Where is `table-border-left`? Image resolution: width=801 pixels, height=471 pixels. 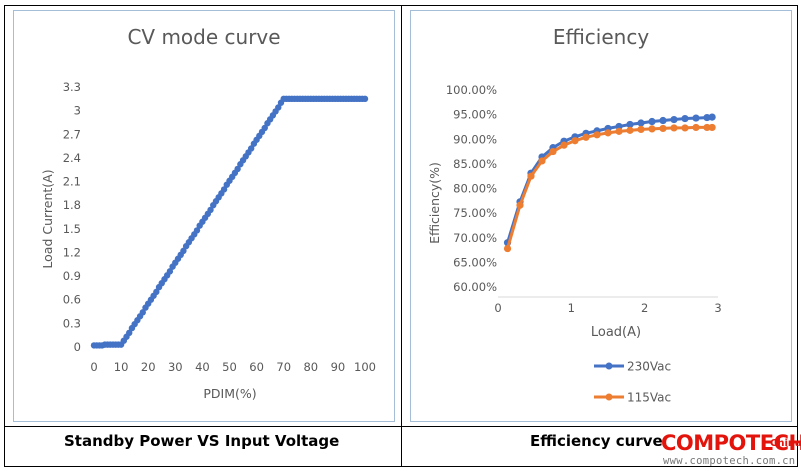
table-border-left is located at coordinates (4, 236).